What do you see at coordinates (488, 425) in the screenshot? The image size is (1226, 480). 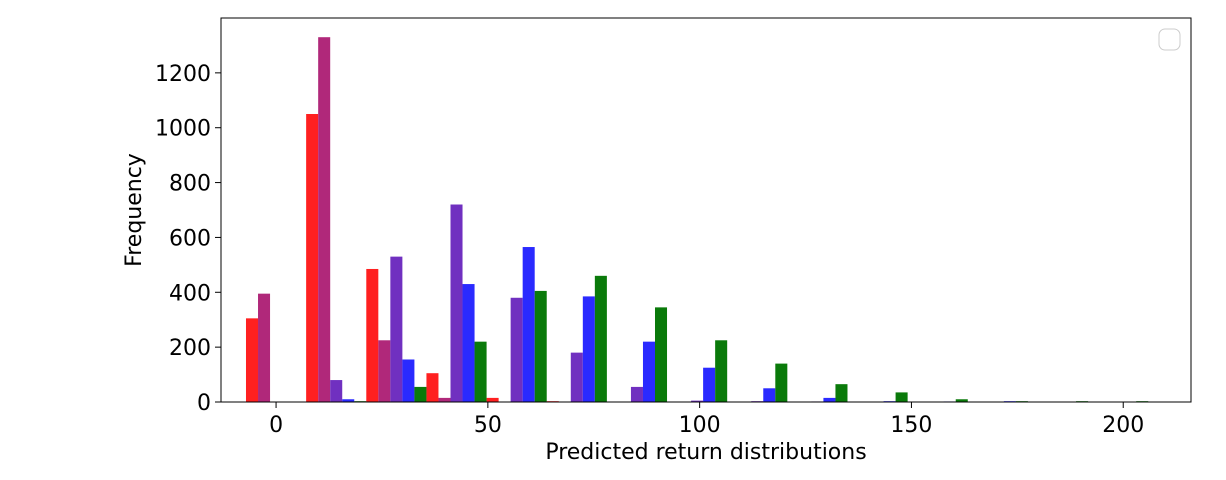 I see `x-tick-label: 50` at bounding box center [488, 425].